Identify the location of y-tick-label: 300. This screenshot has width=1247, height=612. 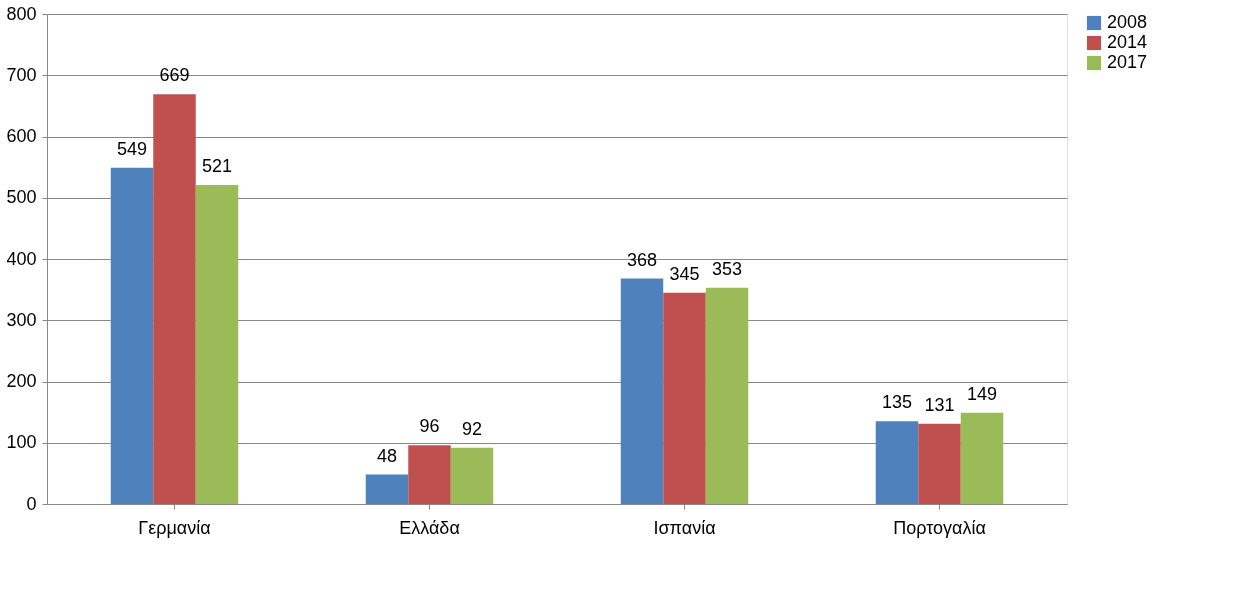
(21, 319).